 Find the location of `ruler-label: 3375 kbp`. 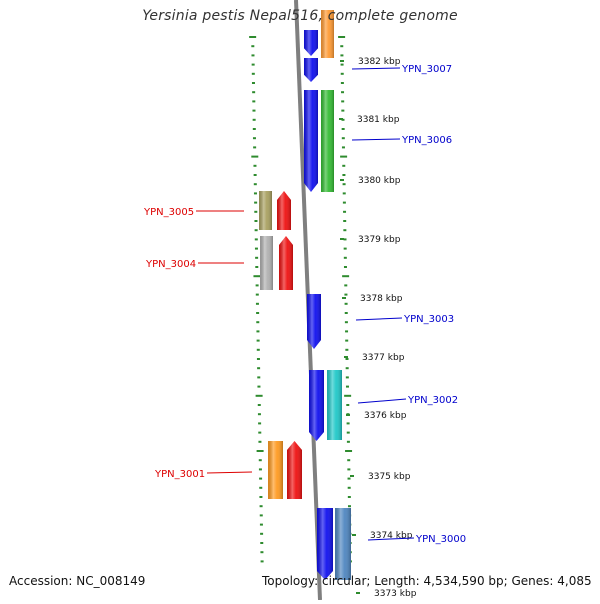

ruler-label: 3375 kbp is located at coordinates (389, 477).